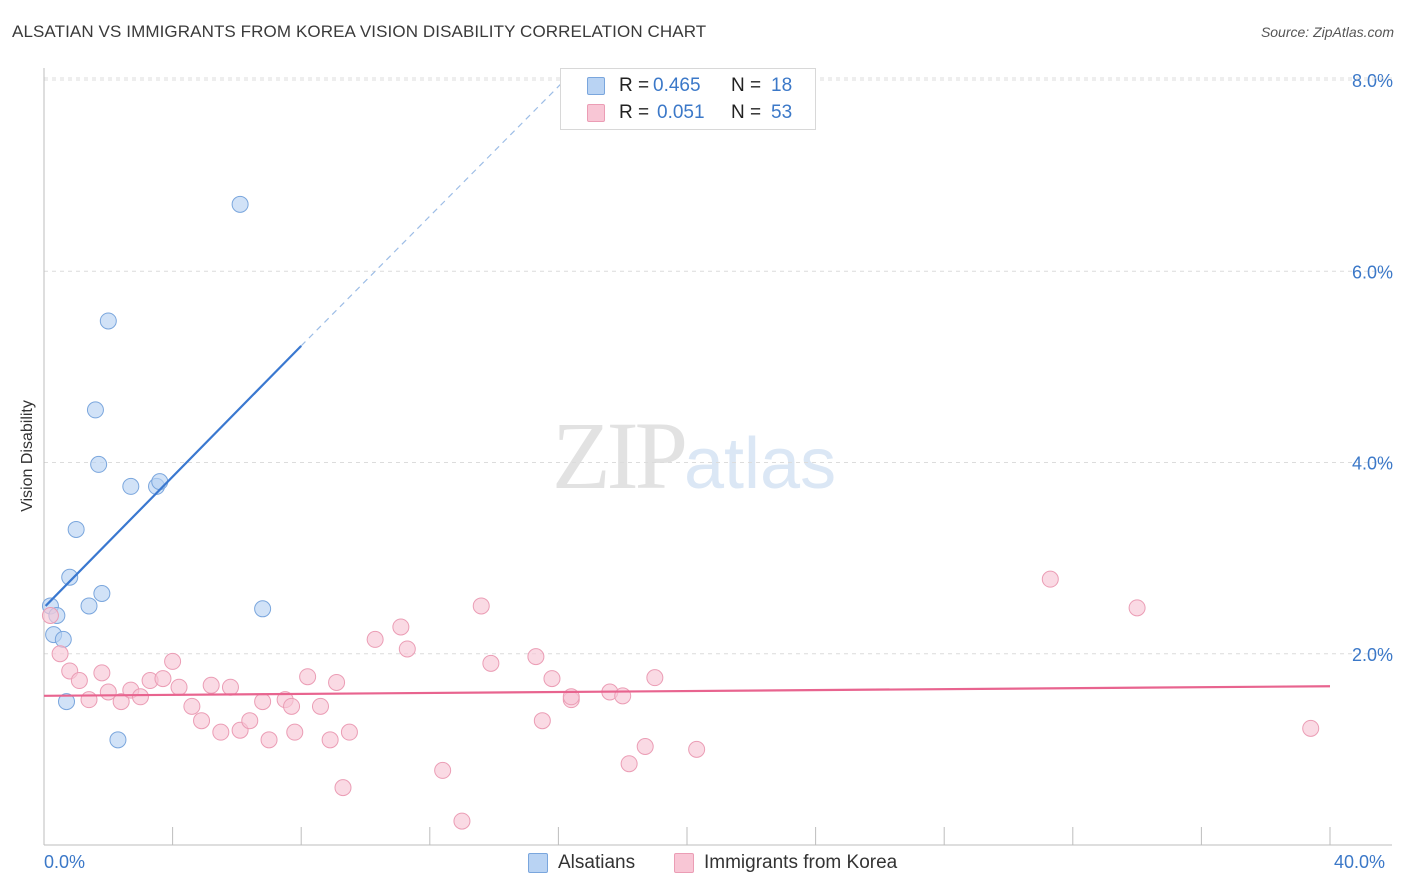  I want to click on series-legend: Alsatians Immigrants from Korea, so click(703, 865).